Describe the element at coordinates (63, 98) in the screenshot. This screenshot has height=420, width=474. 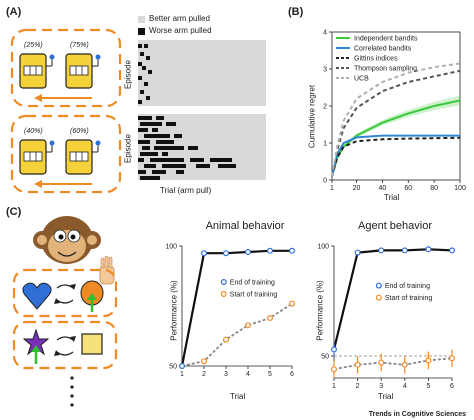
I see `arrow-left-icon` at that location.